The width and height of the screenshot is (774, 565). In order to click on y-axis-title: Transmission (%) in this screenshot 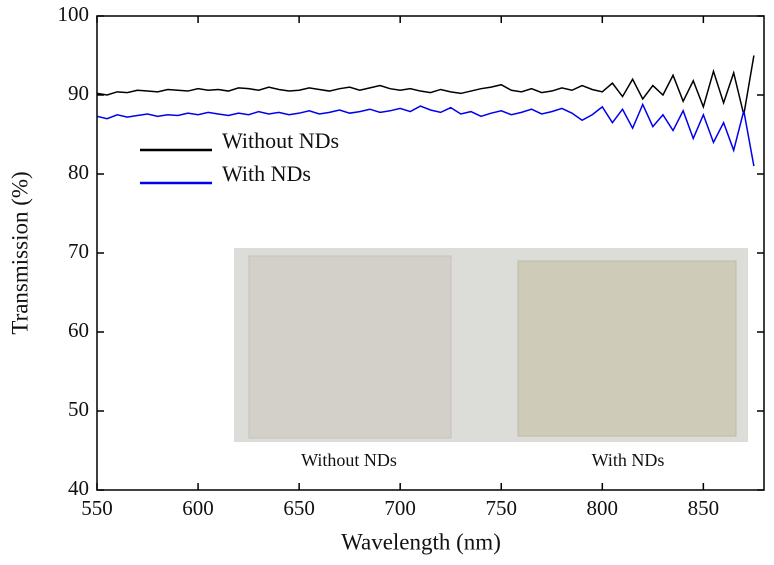, I will do `click(19, 252)`.